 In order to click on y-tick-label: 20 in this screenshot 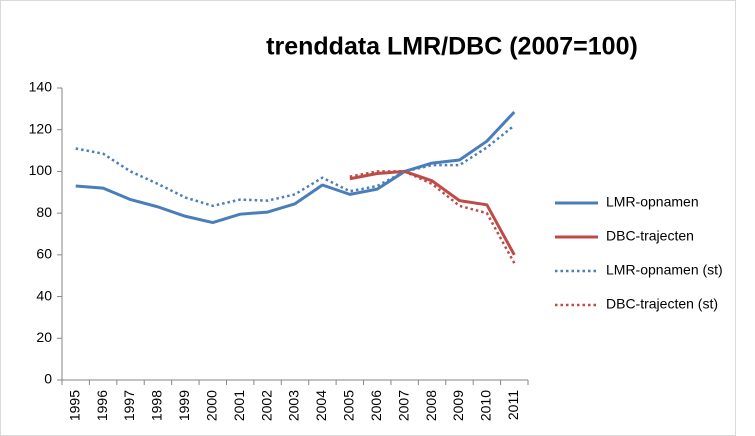, I will do `click(44, 337)`.